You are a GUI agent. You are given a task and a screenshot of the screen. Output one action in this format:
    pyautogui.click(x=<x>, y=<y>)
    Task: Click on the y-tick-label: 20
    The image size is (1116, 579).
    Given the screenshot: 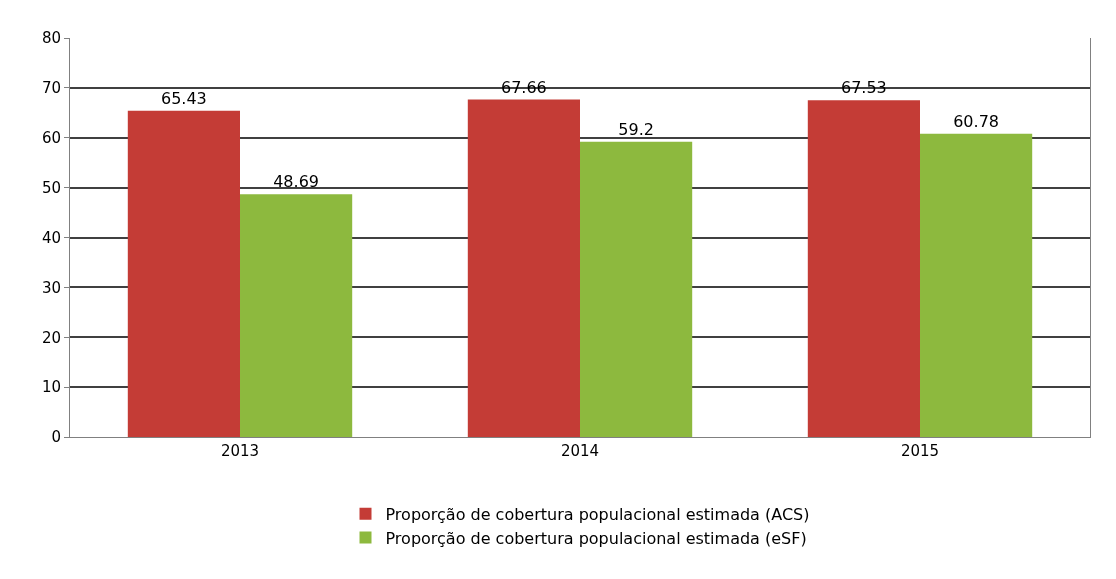 What is the action you would take?
    pyautogui.click(x=51, y=337)
    